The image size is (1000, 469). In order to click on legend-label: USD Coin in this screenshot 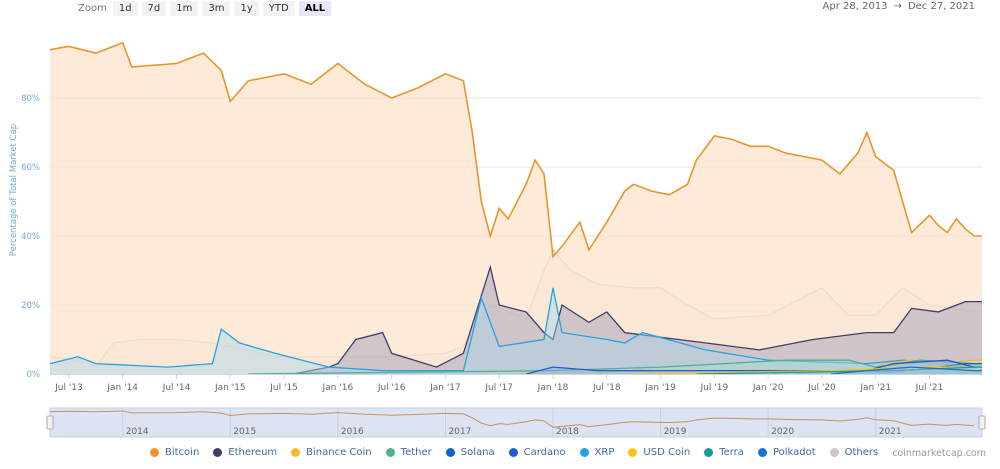, I will do `click(667, 452)`.